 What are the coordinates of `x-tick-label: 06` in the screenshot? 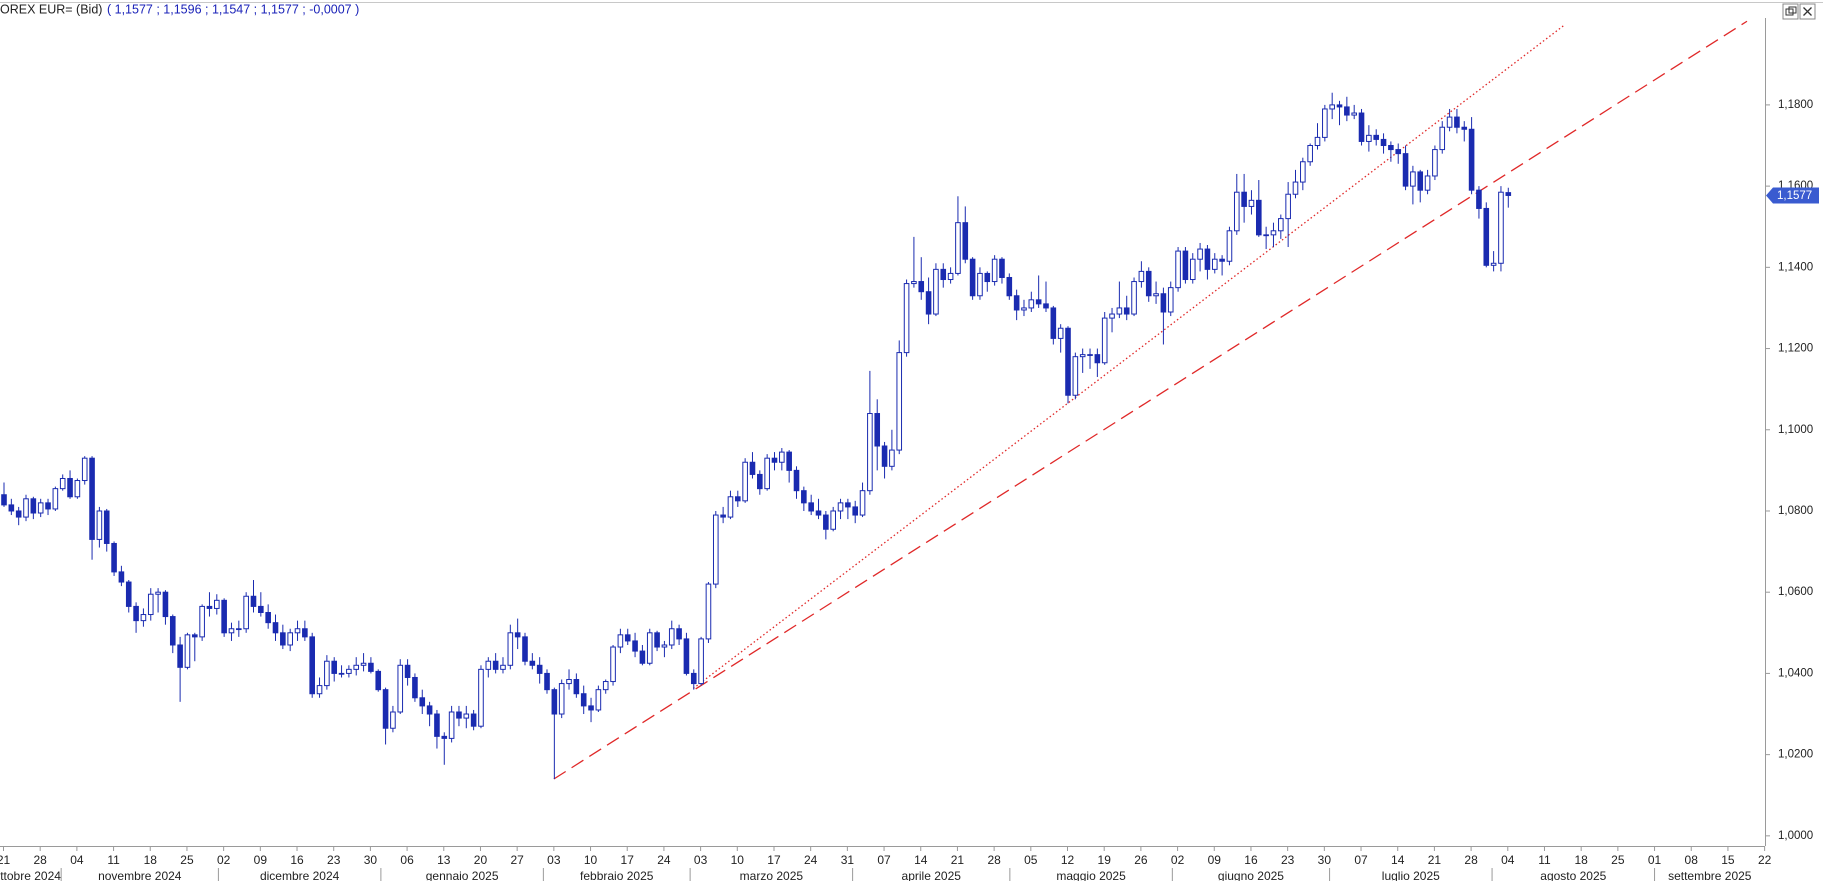 It's located at (407, 860).